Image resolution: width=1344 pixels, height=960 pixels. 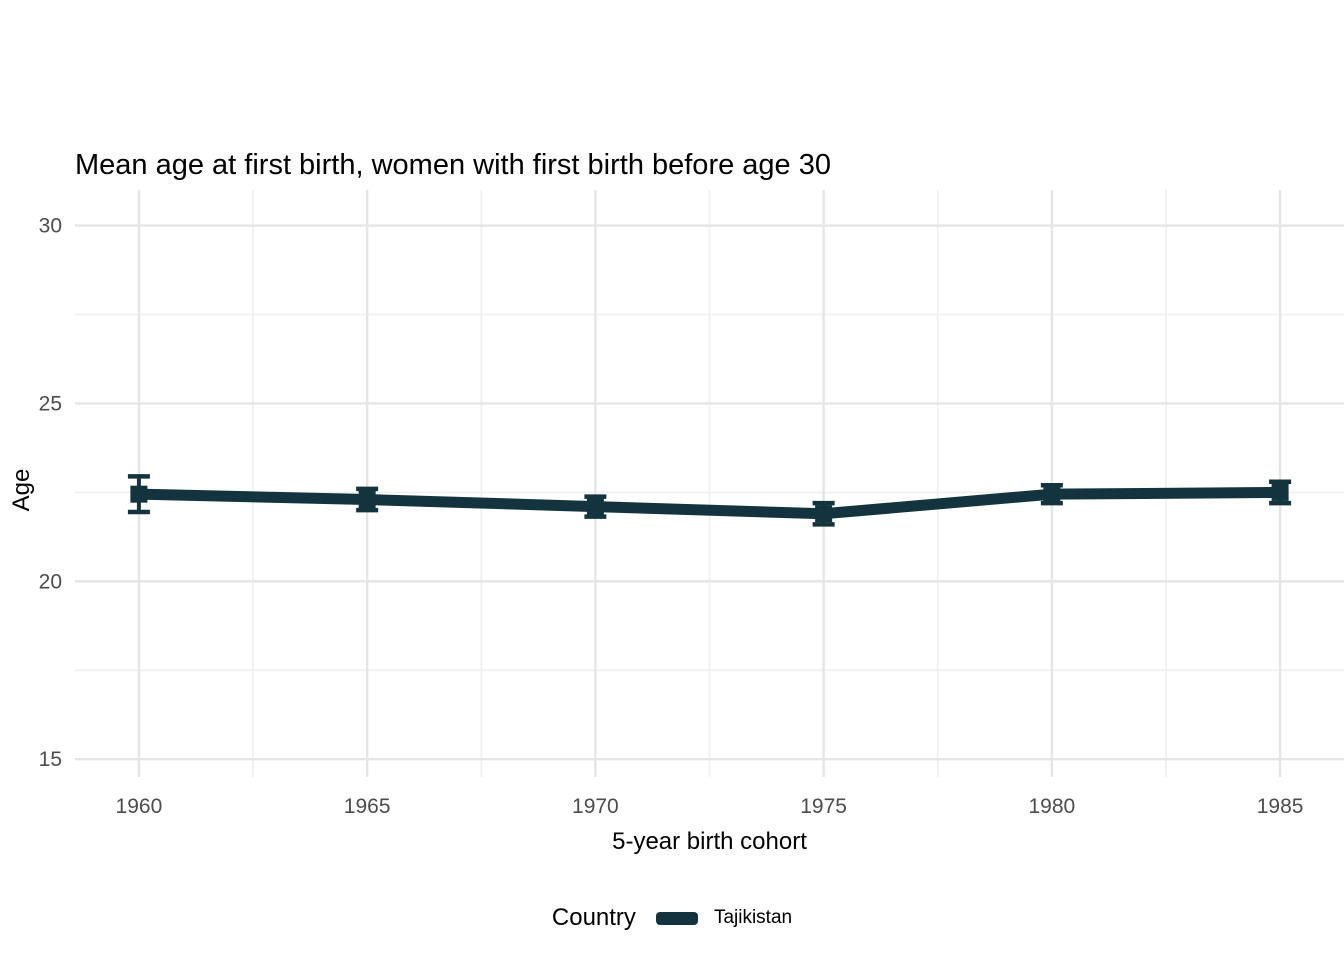 What do you see at coordinates (139, 806) in the screenshot?
I see `x-tick-label: 1960` at bounding box center [139, 806].